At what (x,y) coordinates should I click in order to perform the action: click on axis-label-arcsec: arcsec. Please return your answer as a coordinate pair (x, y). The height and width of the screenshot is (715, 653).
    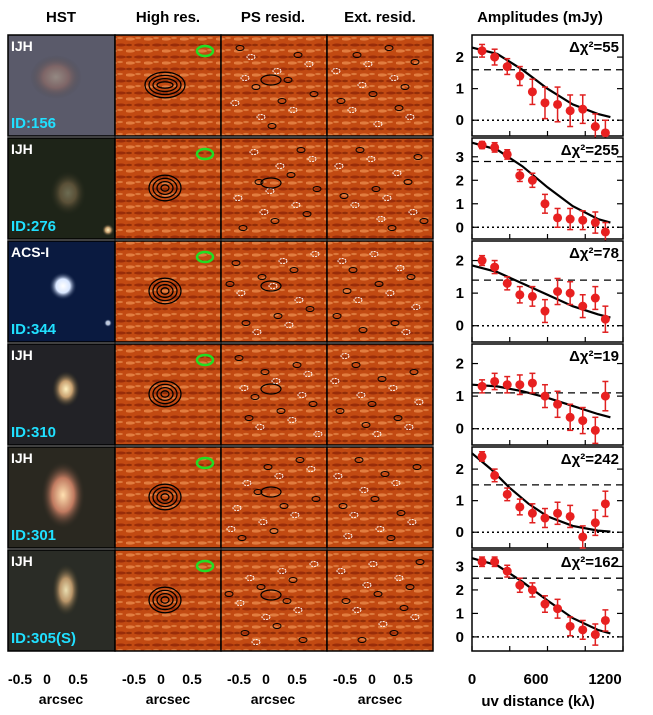
    Looking at the image, I should click on (380, 699).